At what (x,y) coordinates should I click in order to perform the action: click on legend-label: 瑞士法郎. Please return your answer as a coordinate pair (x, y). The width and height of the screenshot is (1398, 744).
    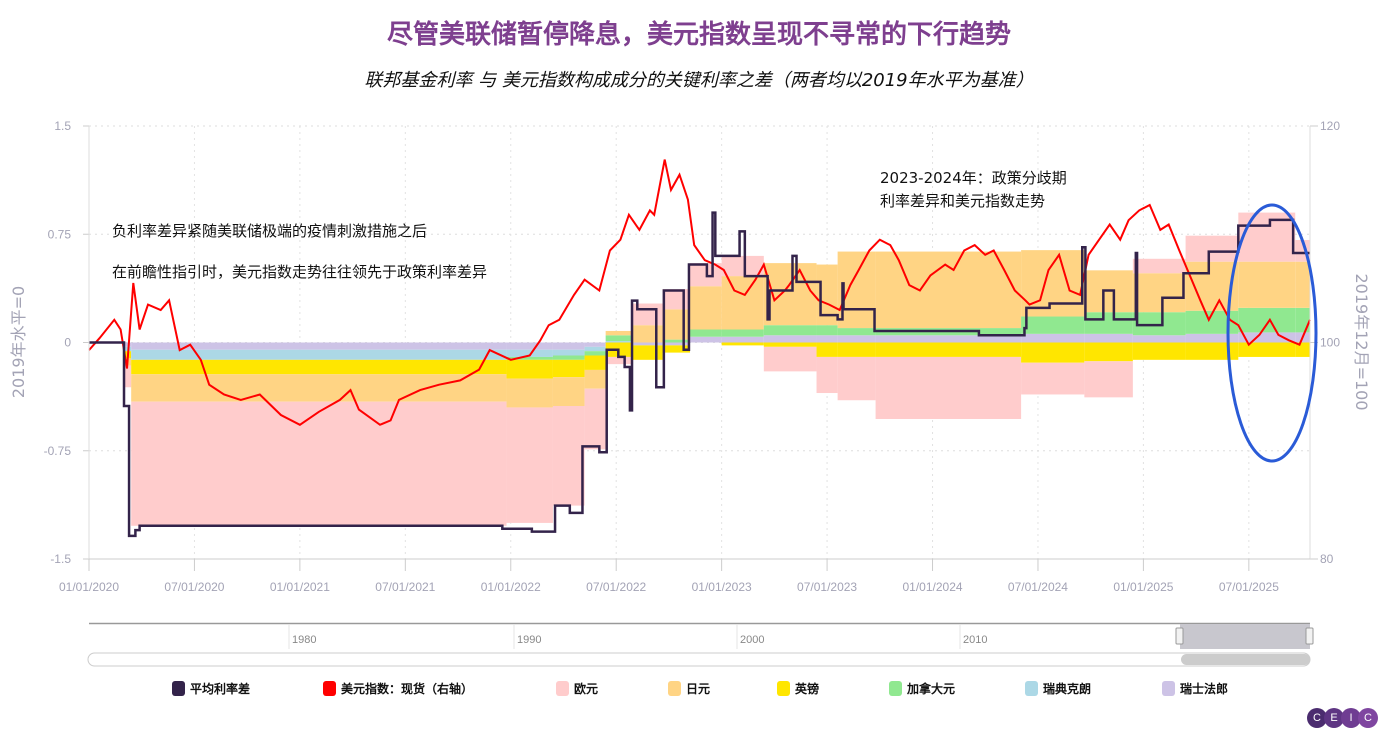
    Looking at the image, I should click on (1204, 689).